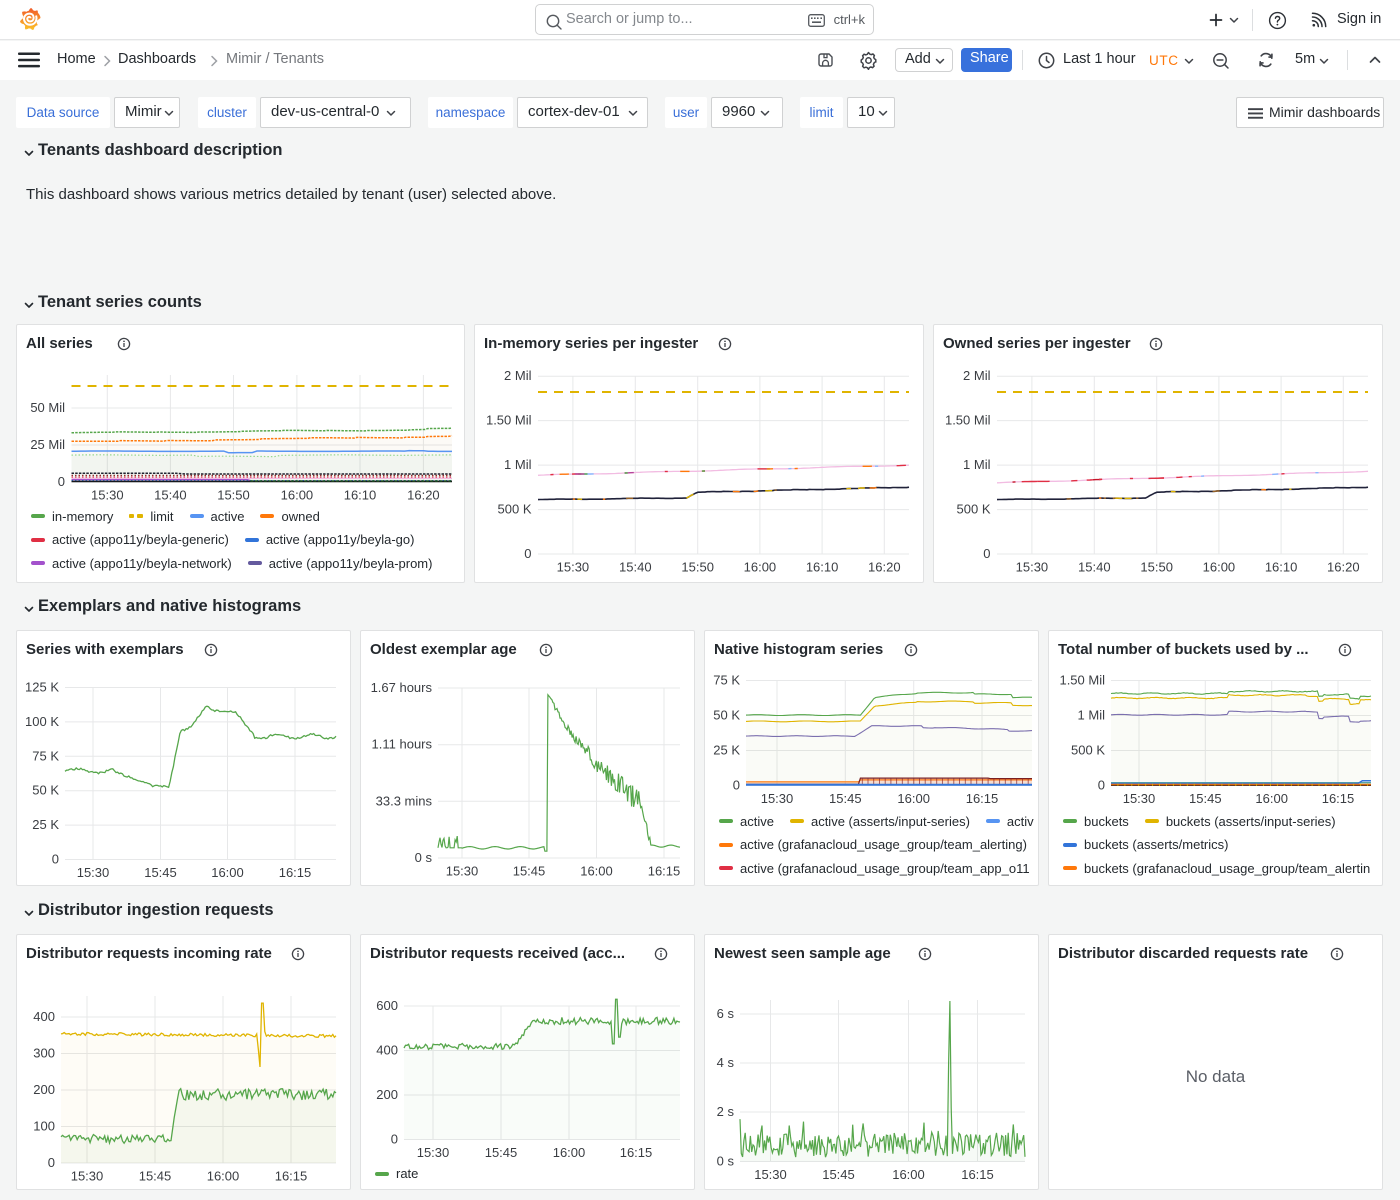  Describe the element at coordinates (42, 721) in the screenshot. I see `svg-text: 100 K` at that location.